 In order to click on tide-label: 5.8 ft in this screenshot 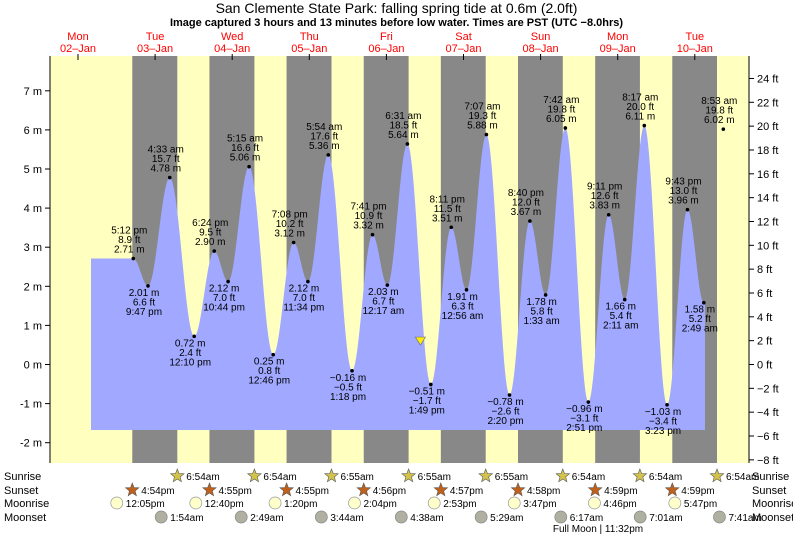, I will do `click(541, 311)`.